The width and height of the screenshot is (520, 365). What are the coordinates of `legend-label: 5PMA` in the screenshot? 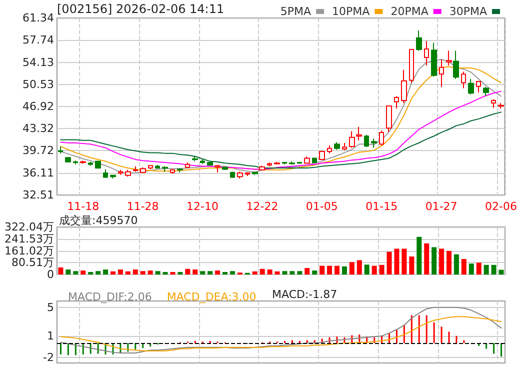 It's located at (296, 11).